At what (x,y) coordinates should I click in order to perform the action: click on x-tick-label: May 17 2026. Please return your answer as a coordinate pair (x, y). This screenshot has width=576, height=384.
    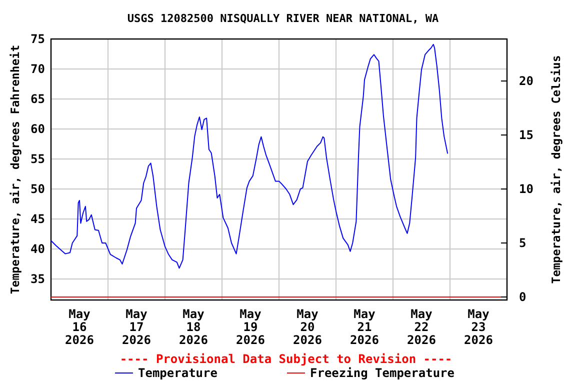
    Looking at the image, I should click on (136, 327).